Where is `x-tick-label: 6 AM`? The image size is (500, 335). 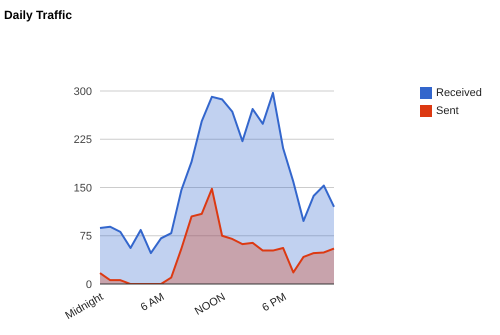 x-tick-label: 6 AM is located at coordinates (152, 302).